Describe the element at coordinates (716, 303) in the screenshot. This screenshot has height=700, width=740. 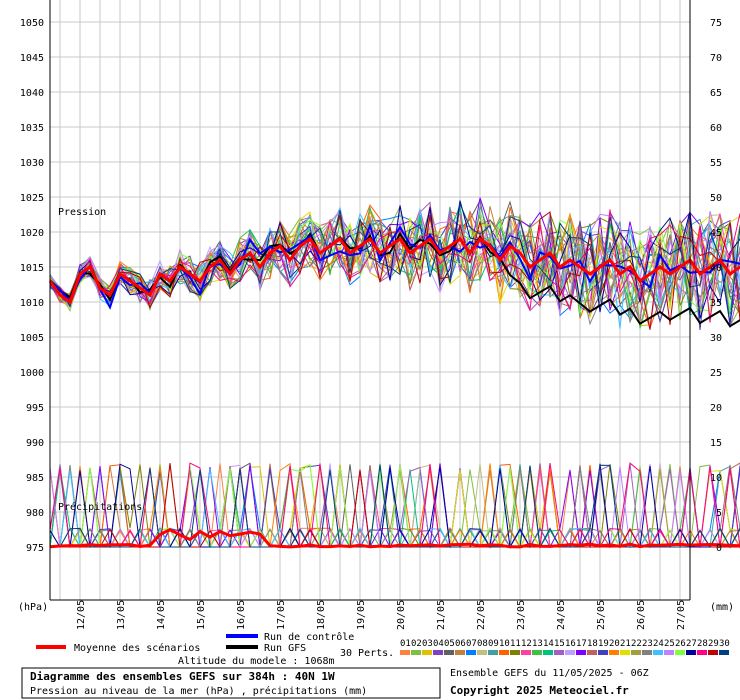
I see `right-tick-label: 35` at that location.